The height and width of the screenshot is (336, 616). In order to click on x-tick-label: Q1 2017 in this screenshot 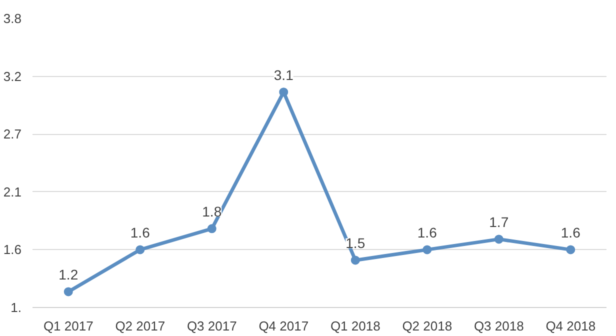, I will do `click(68, 326)`.